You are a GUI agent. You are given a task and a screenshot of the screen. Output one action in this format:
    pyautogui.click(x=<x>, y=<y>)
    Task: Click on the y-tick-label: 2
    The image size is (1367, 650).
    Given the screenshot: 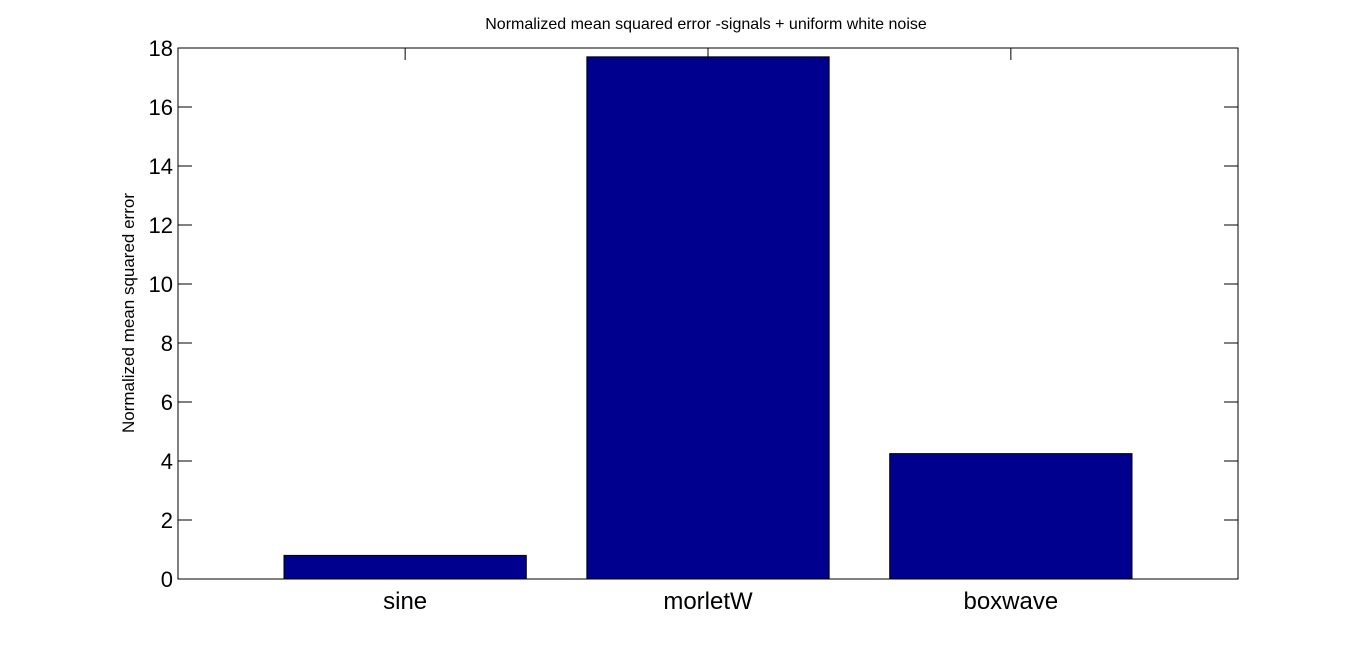 What is the action you would take?
    pyautogui.click(x=167, y=520)
    